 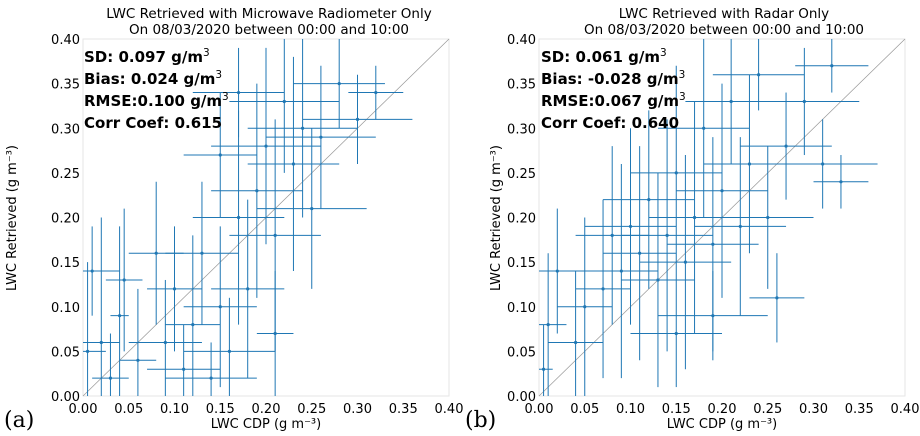 What do you see at coordinates (813, 409) in the screenshot?
I see `panel-b-x-tick-6: 0.30` at bounding box center [813, 409].